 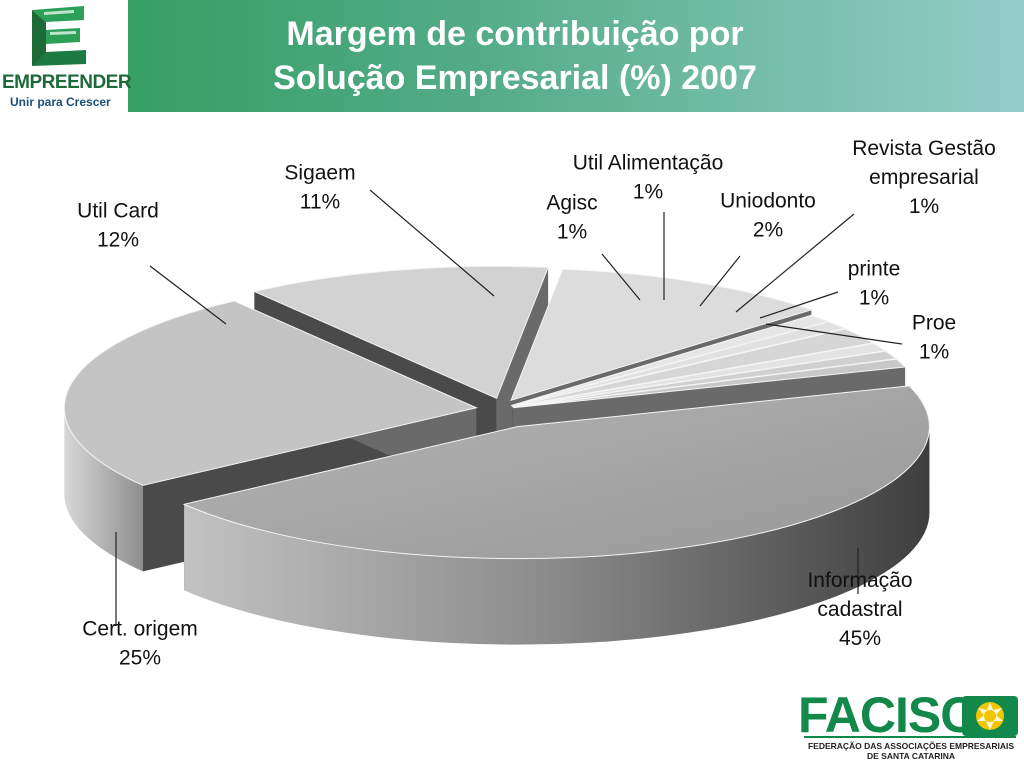 I want to click on data-label-util-alimentacao: Util Alimentação 1%, so click(x=648, y=178).